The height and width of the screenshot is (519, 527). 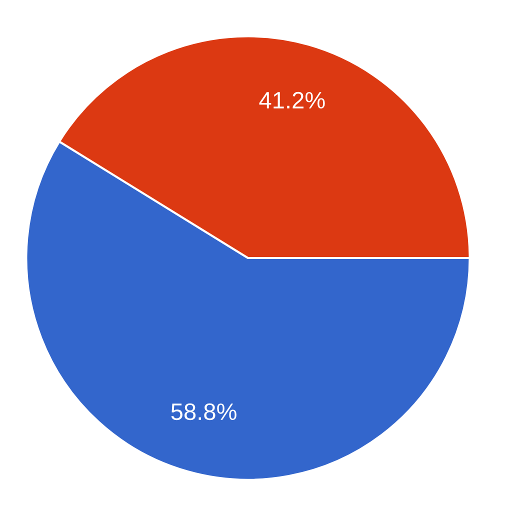 I want to click on data-label: 41.2%, so click(x=292, y=100).